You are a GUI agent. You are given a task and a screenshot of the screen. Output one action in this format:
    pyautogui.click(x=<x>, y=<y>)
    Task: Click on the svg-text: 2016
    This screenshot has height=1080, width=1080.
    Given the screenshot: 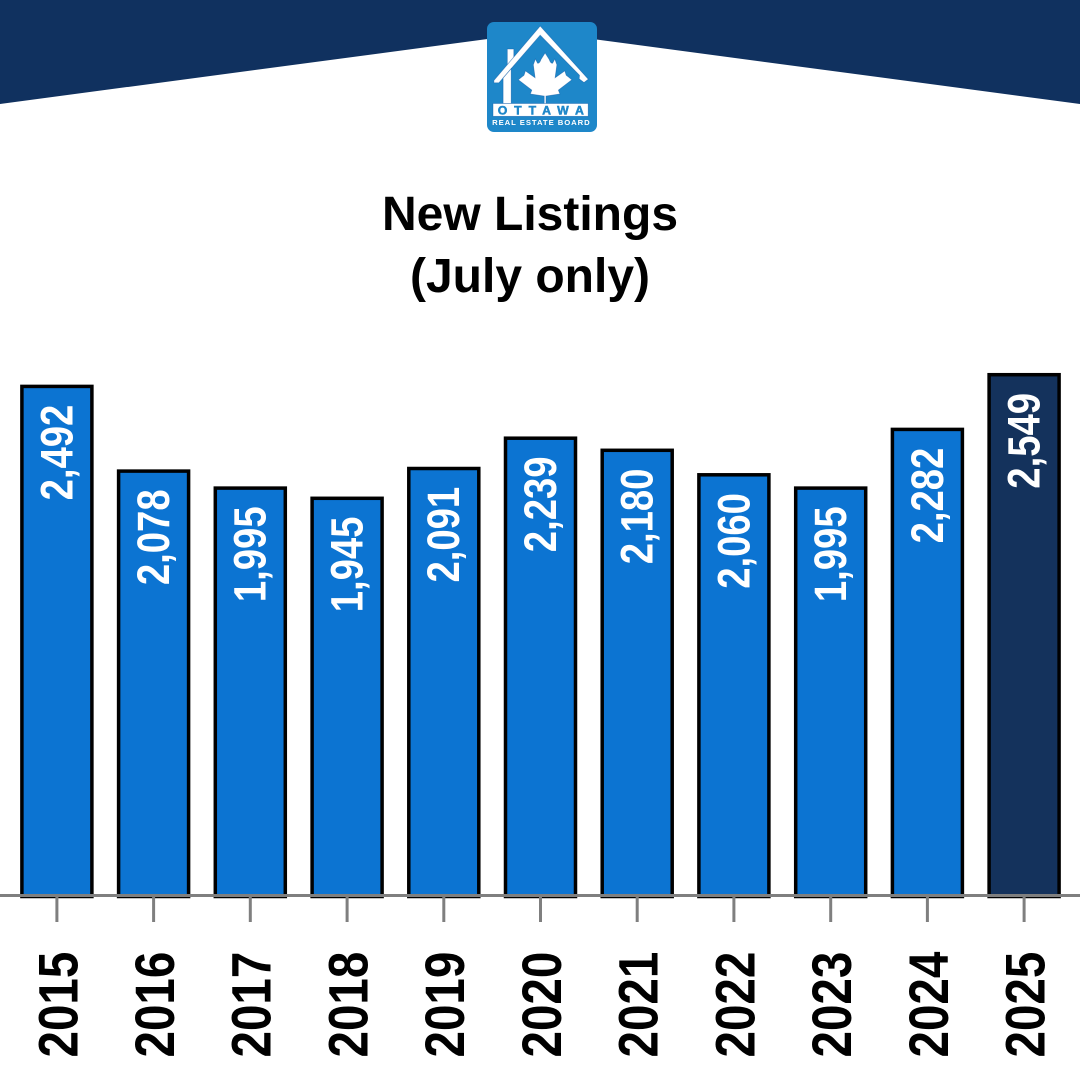 What is the action you would take?
    pyautogui.click(x=155, y=1005)
    